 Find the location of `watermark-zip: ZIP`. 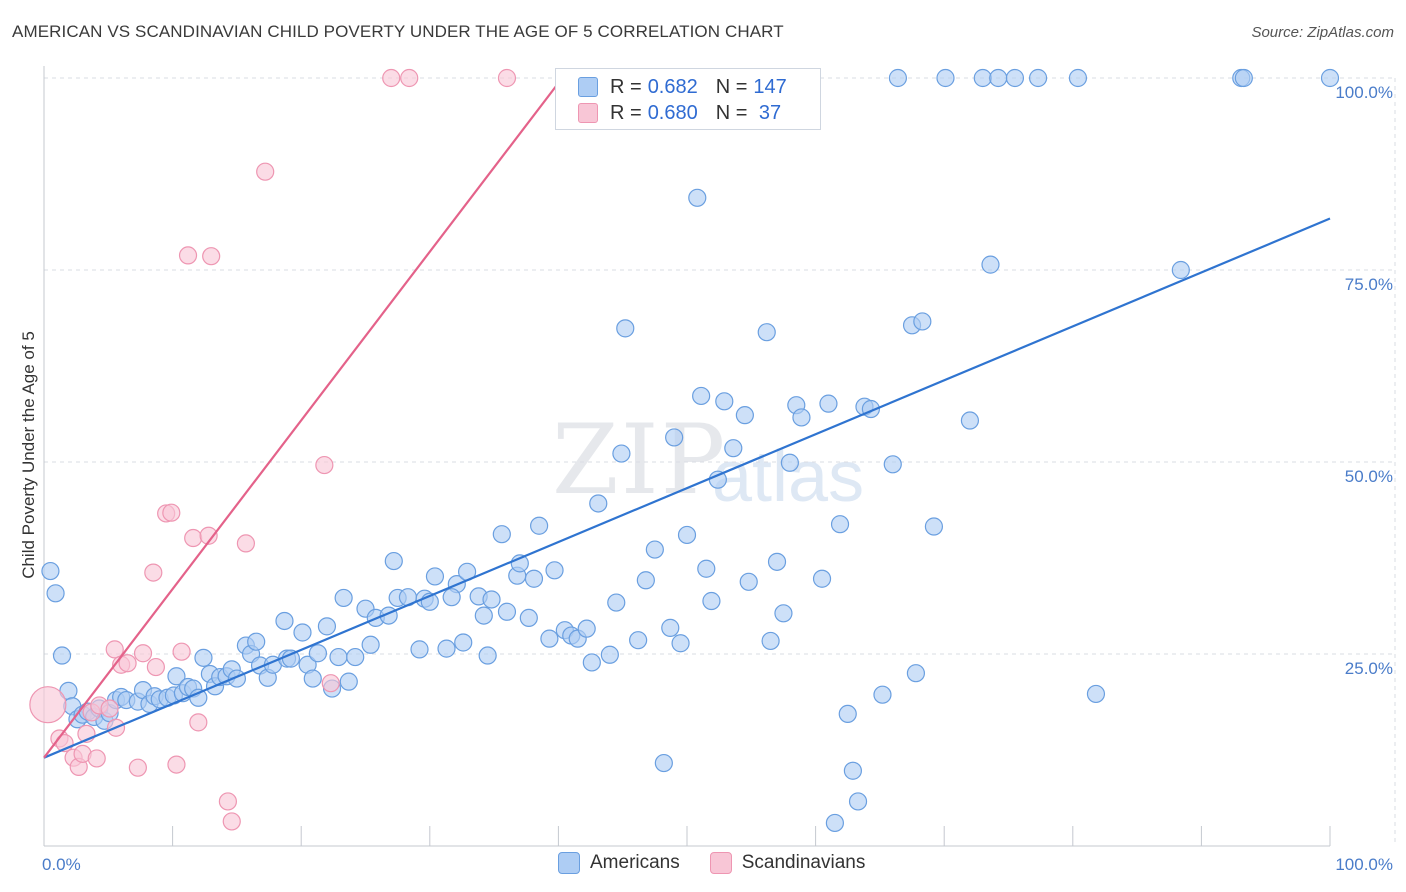

watermark-zip: ZIP is located at coordinates (640, 460).